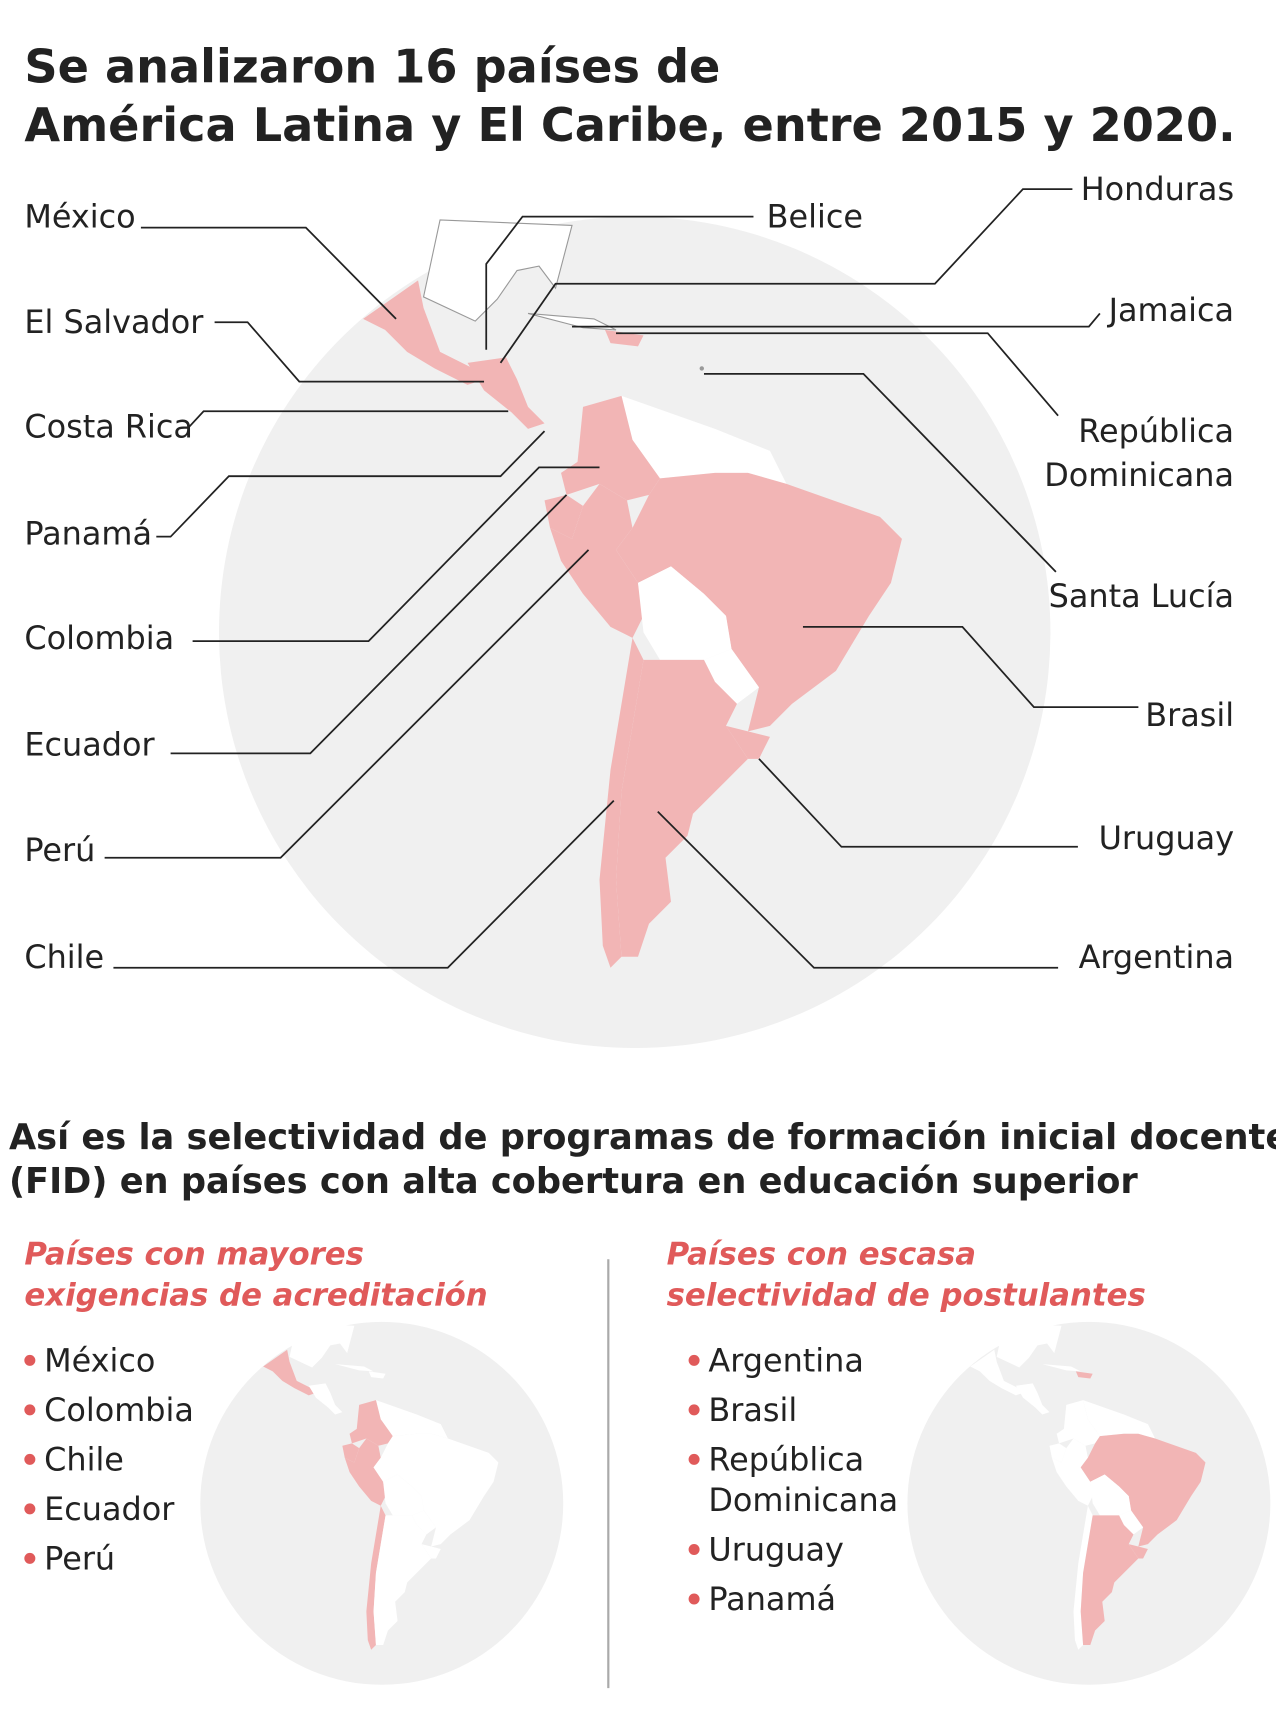  Describe the element at coordinates (1170, 310) in the screenshot. I see `country-label: Jamaica` at that location.